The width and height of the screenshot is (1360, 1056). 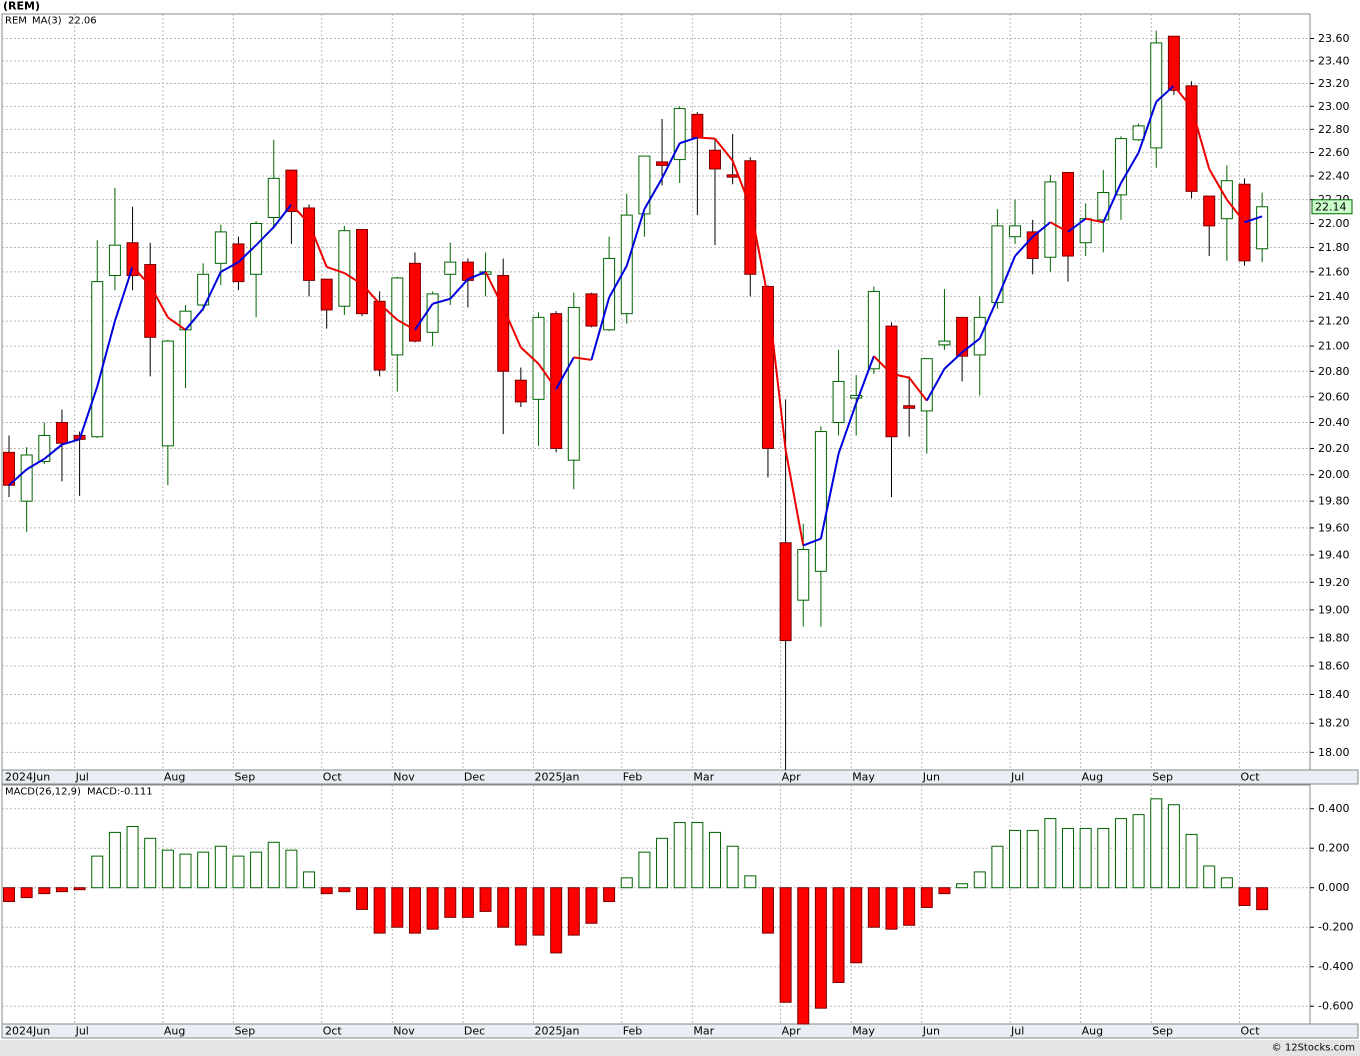 I want to click on y-tick-label: 0.400, so click(x=1334, y=808).